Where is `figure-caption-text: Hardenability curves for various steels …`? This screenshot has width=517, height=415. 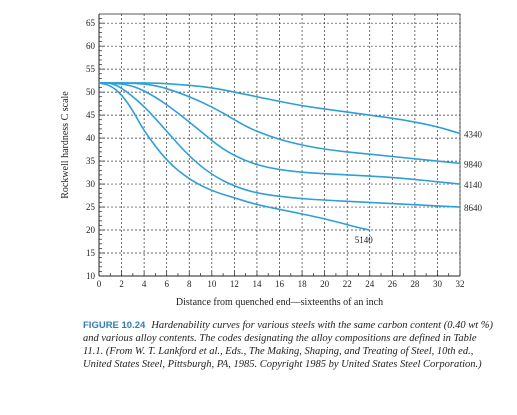 figure-caption-text: Hardenability curves for various steels … is located at coordinates (288, 345).